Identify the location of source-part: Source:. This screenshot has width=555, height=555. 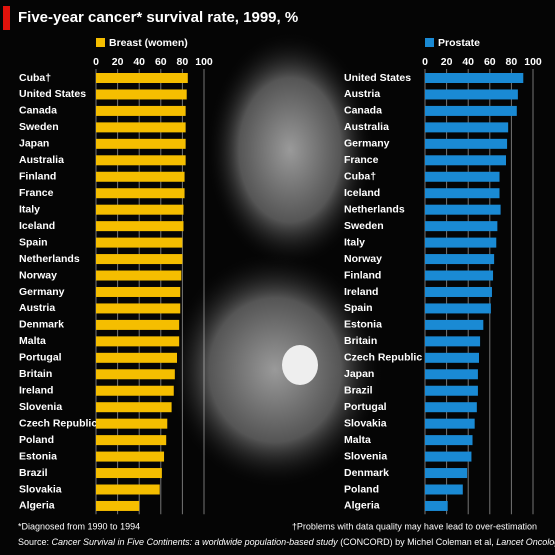
(35, 542).